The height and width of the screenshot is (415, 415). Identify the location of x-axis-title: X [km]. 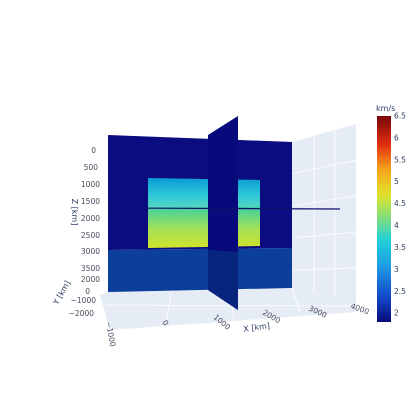
(257, 327).